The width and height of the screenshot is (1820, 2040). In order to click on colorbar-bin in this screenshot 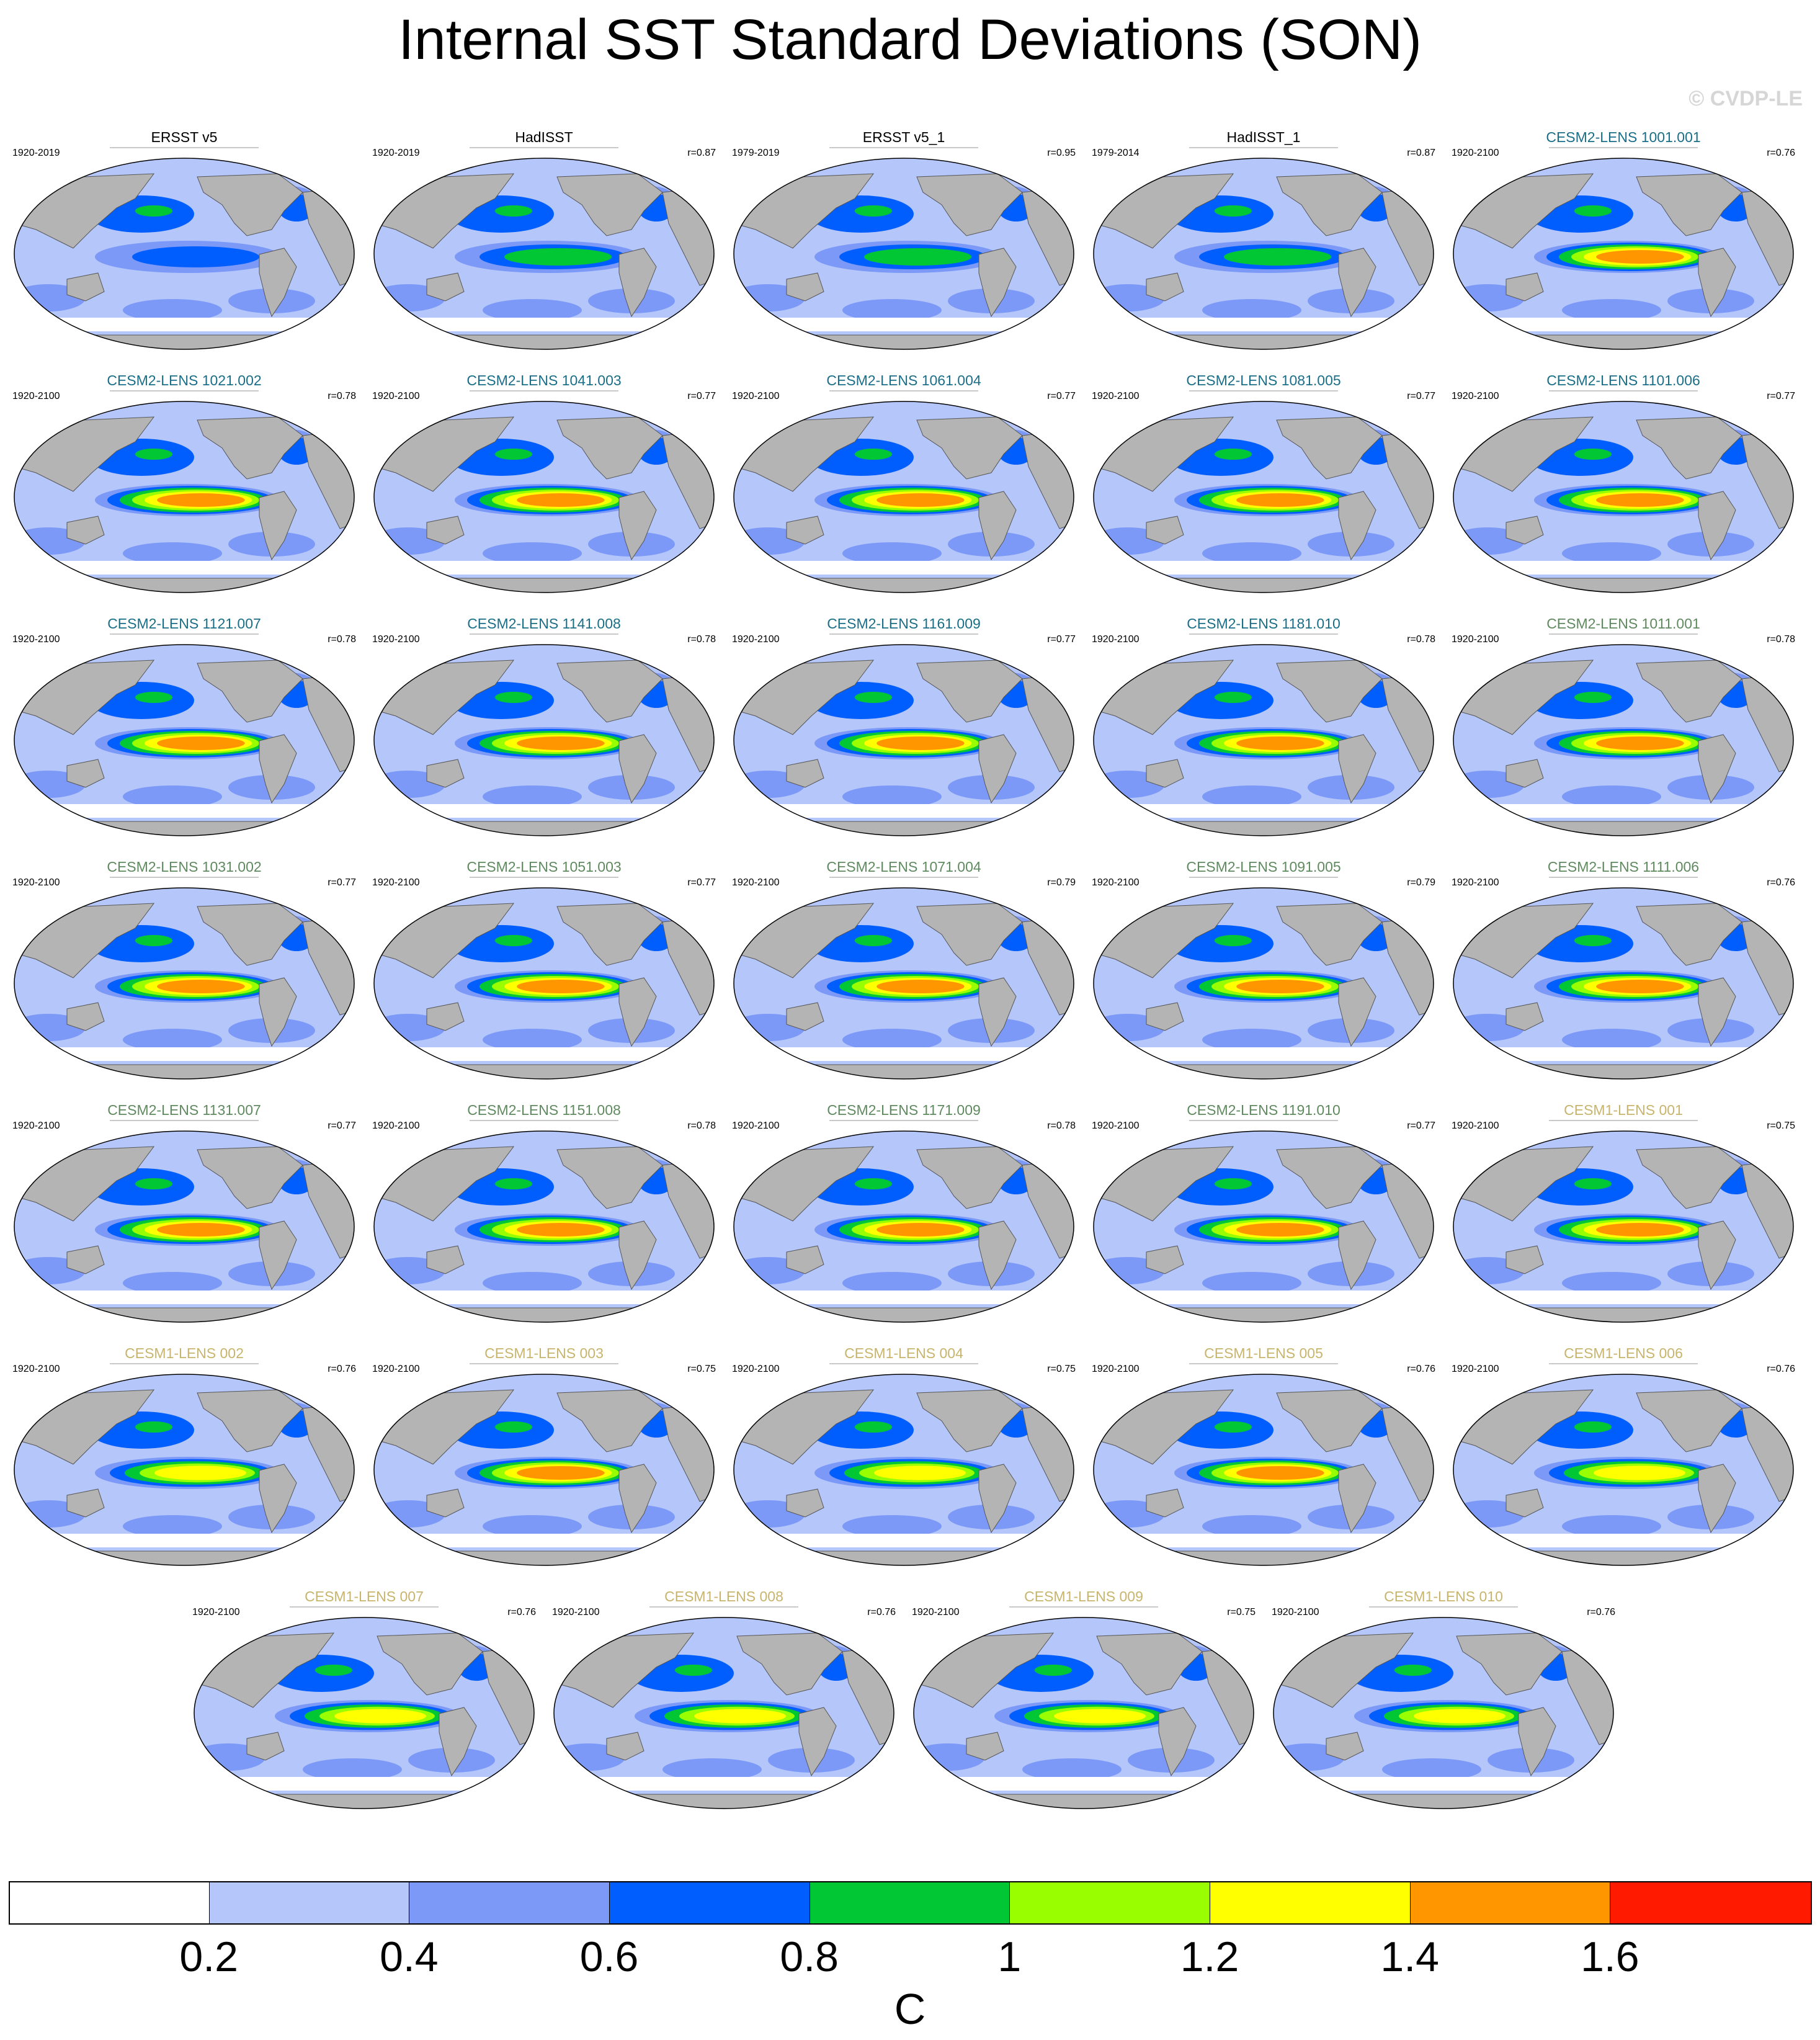, I will do `click(1711, 1903)`.